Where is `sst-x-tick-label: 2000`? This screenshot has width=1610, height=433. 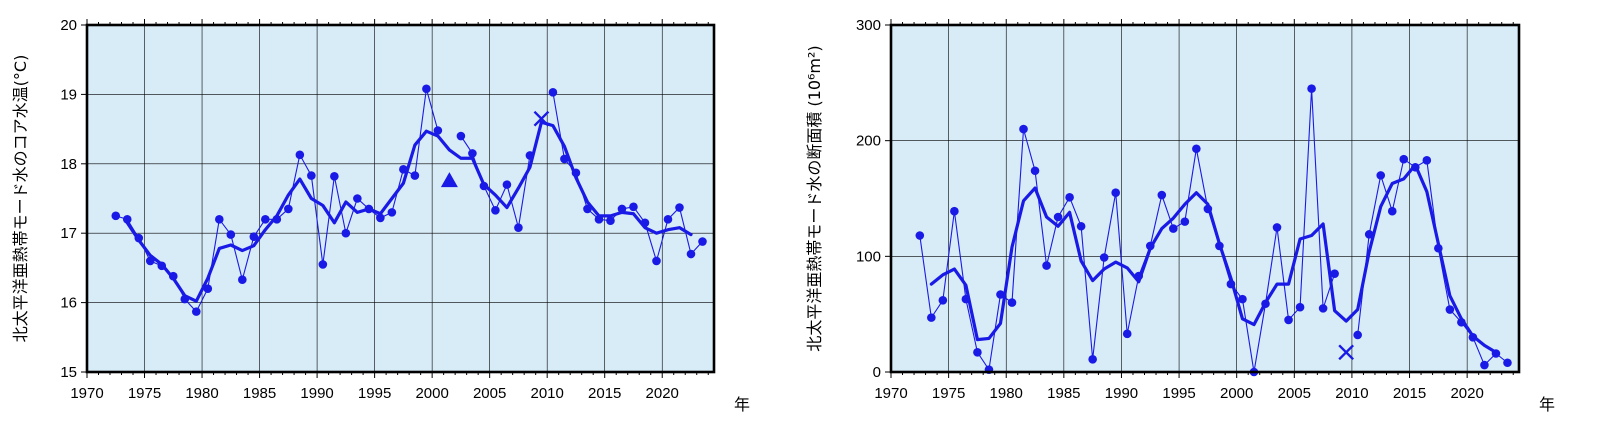 sst-x-tick-label: 2000 is located at coordinates (431, 393).